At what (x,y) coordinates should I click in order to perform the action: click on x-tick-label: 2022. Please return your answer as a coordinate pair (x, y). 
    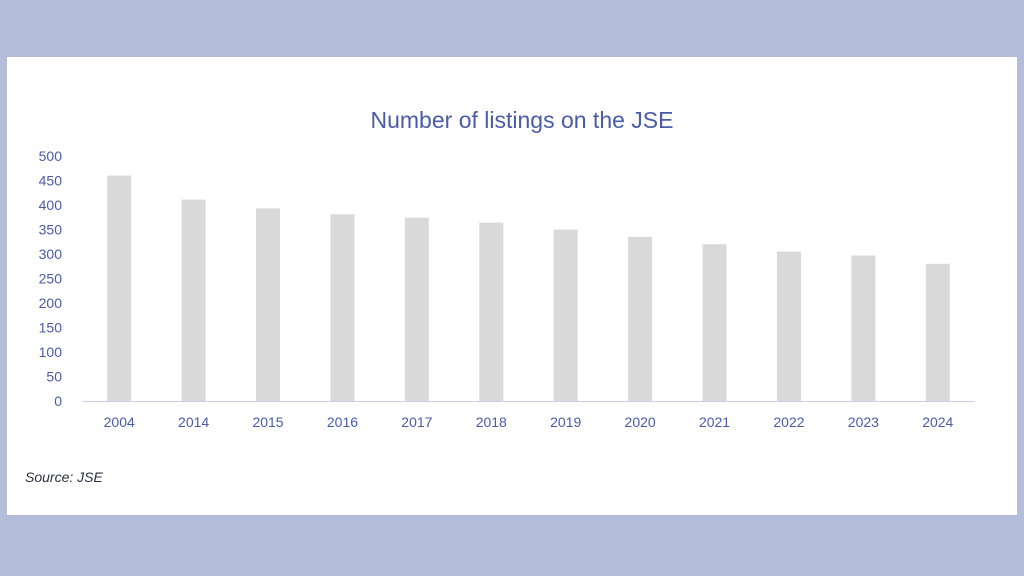
    Looking at the image, I should click on (788, 422).